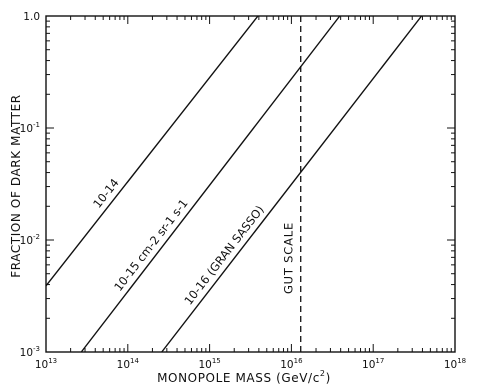 Image resolution: width=479 pixels, height=387 pixels. I want to click on y-tick-label: 10⁻¹, so click(30, 128).